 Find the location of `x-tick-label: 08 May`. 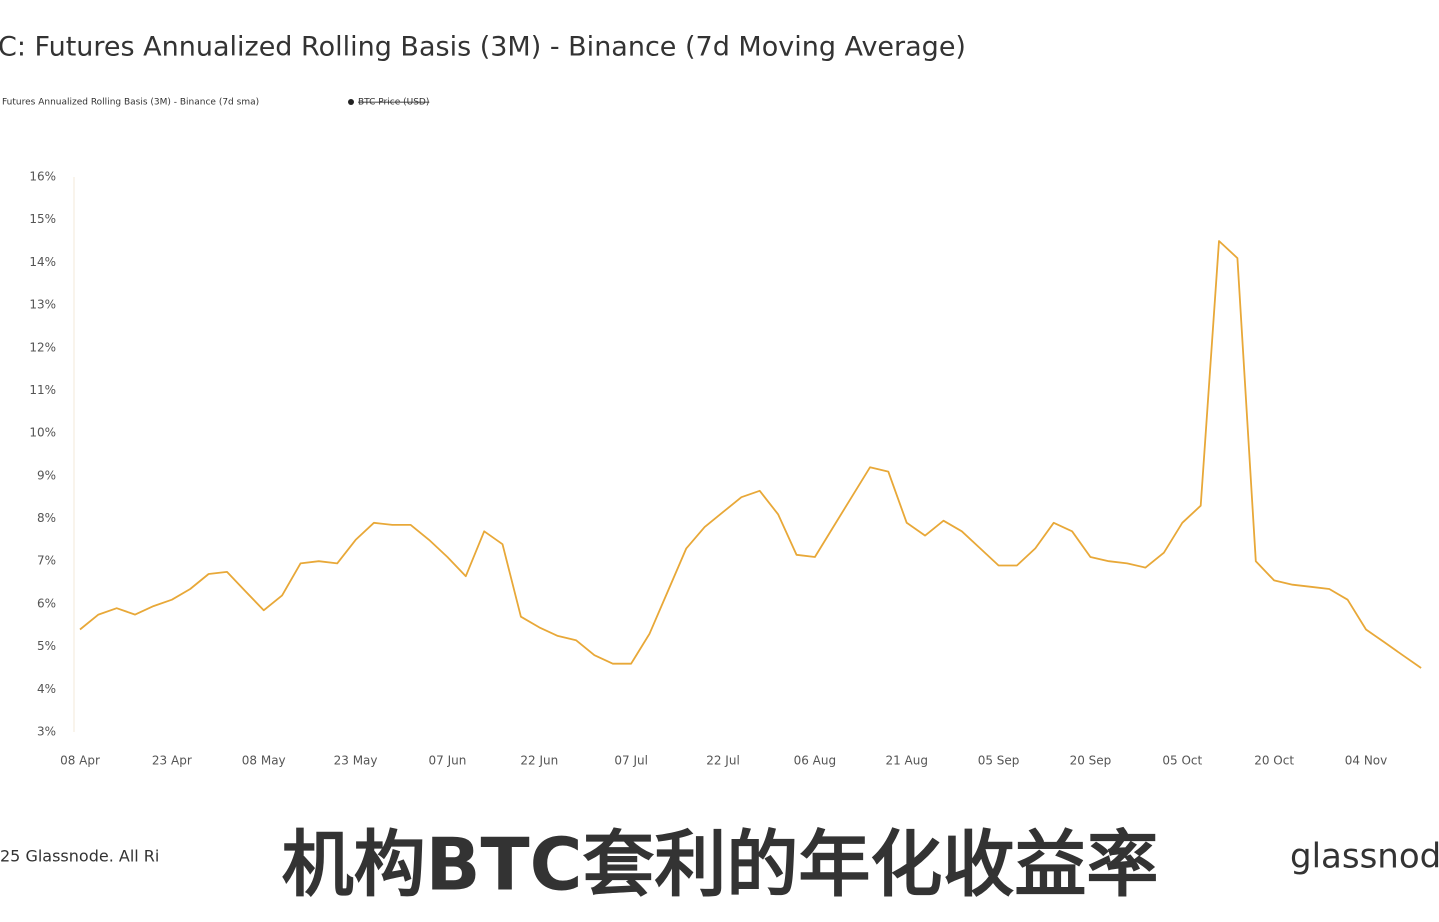

x-tick-label: 08 May is located at coordinates (264, 761).